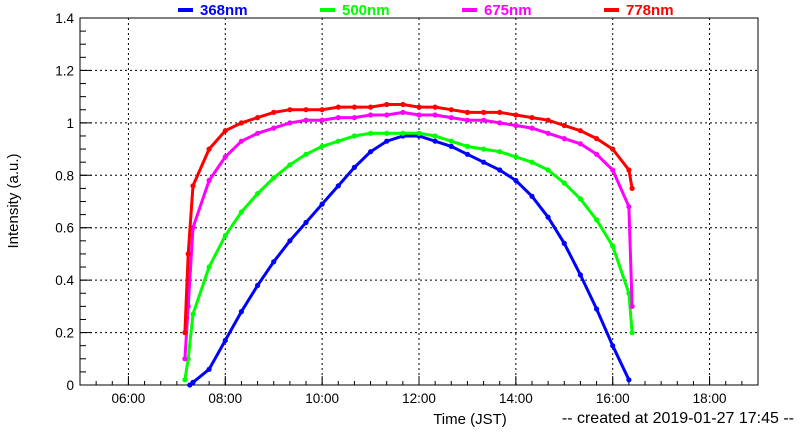 The image size is (800, 434). I want to click on y-tick-label: 0.8, so click(64, 175).